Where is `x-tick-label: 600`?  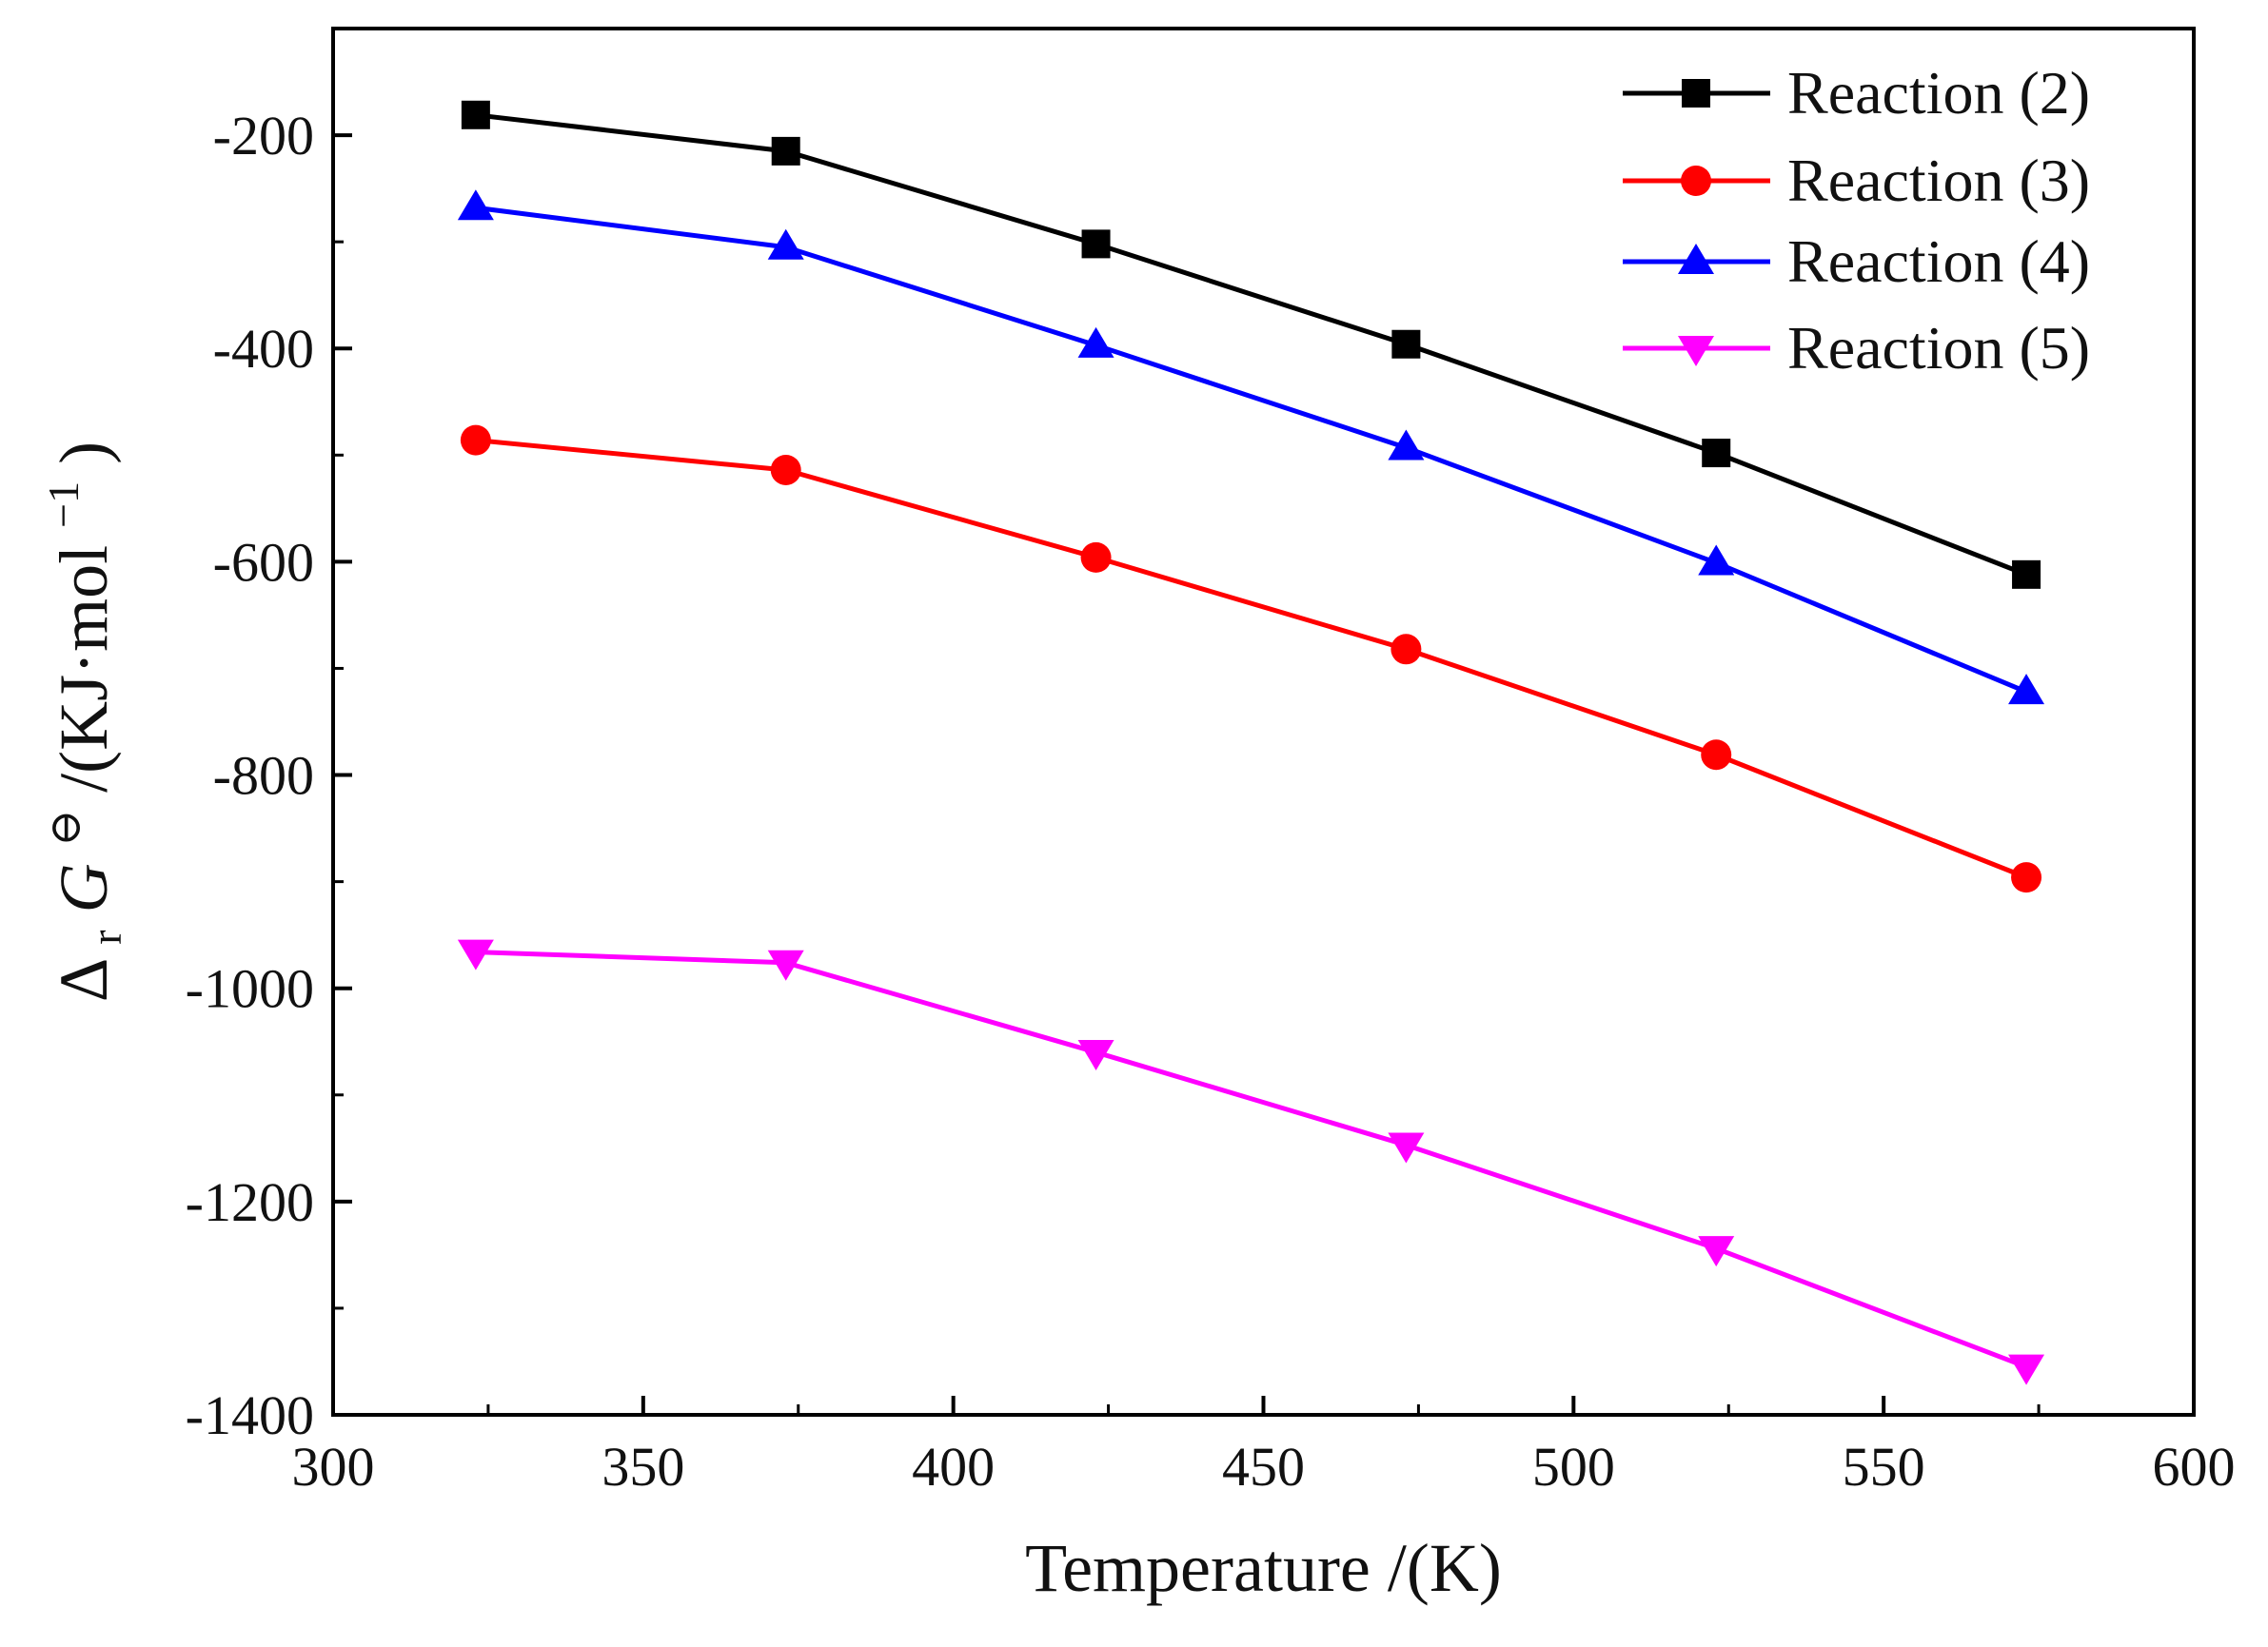 x-tick-label: 600 is located at coordinates (2194, 1467).